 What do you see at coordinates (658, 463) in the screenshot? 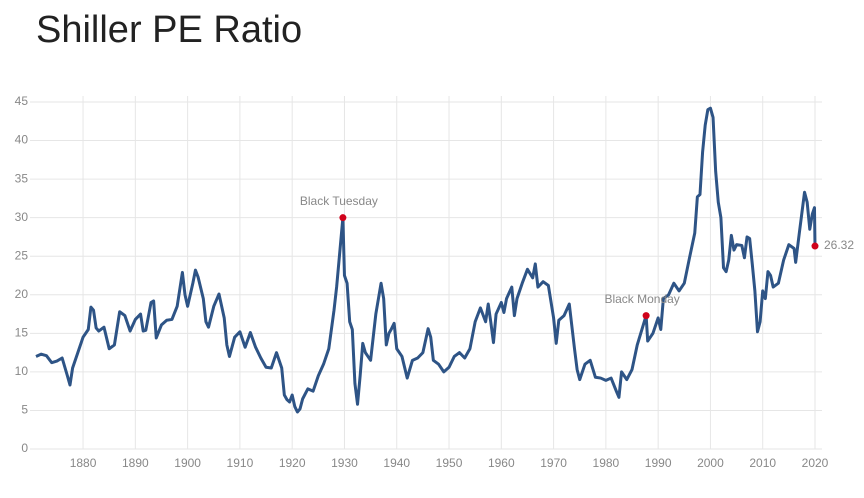
I see `x-tick-label: 1990` at bounding box center [658, 463].